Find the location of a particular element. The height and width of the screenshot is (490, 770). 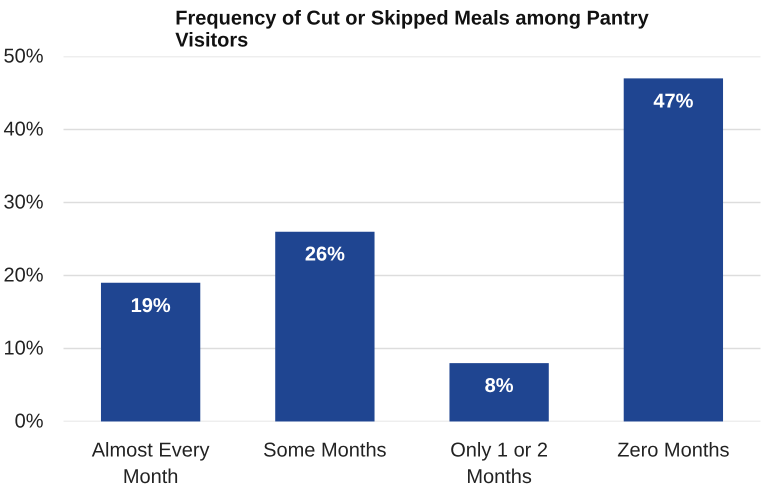

data-label: 8% is located at coordinates (499, 386).